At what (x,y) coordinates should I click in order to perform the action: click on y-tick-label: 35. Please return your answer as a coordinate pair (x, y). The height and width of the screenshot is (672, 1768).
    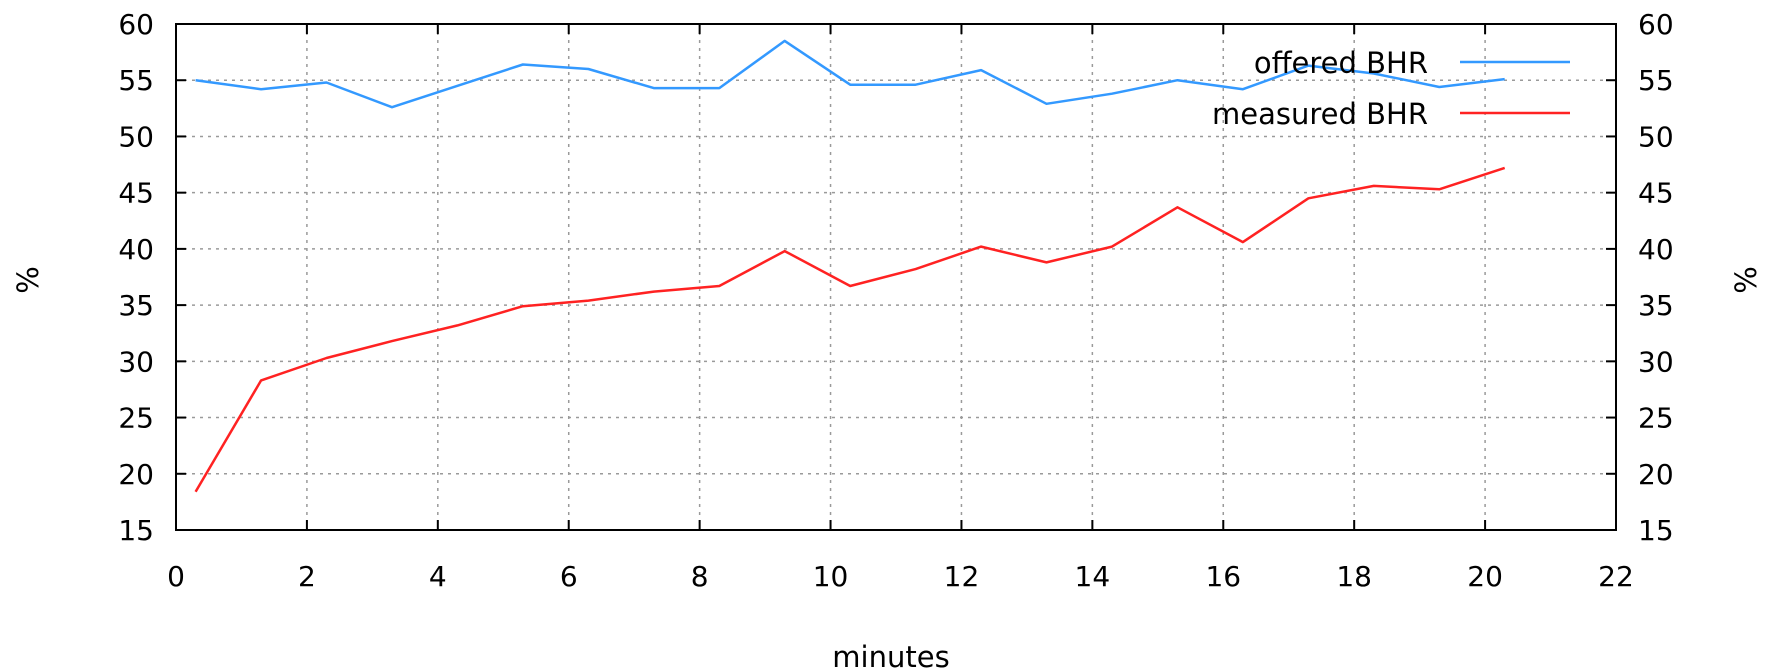
    Looking at the image, I should click on (136, 305).